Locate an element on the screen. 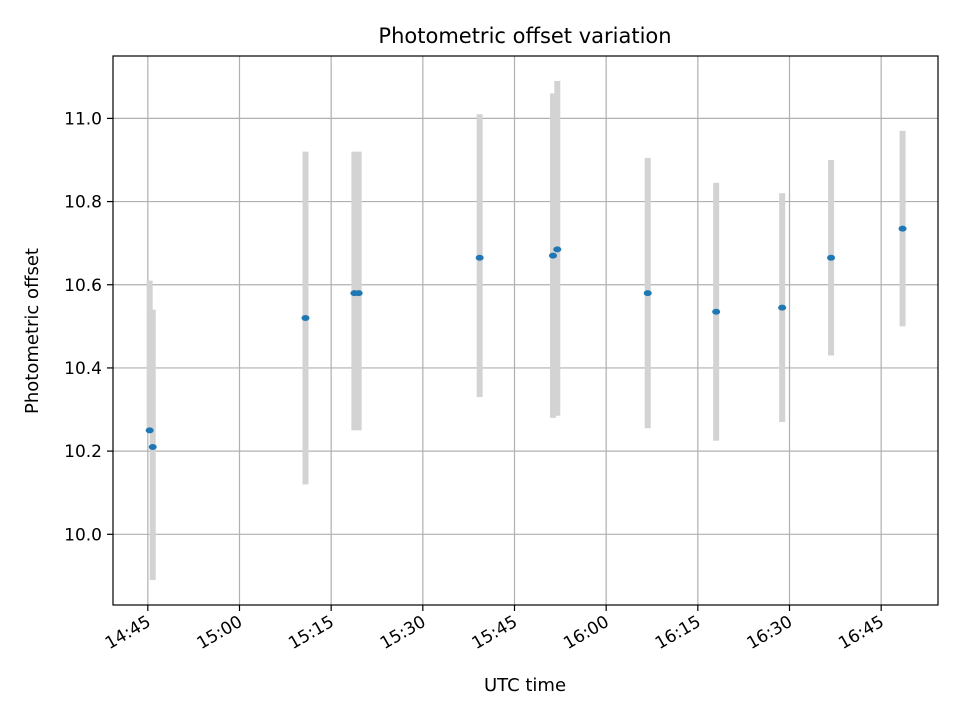 This screenshot has height=720, width=960. y-tick-label: 10.2 is located at coordinates (83, 452).